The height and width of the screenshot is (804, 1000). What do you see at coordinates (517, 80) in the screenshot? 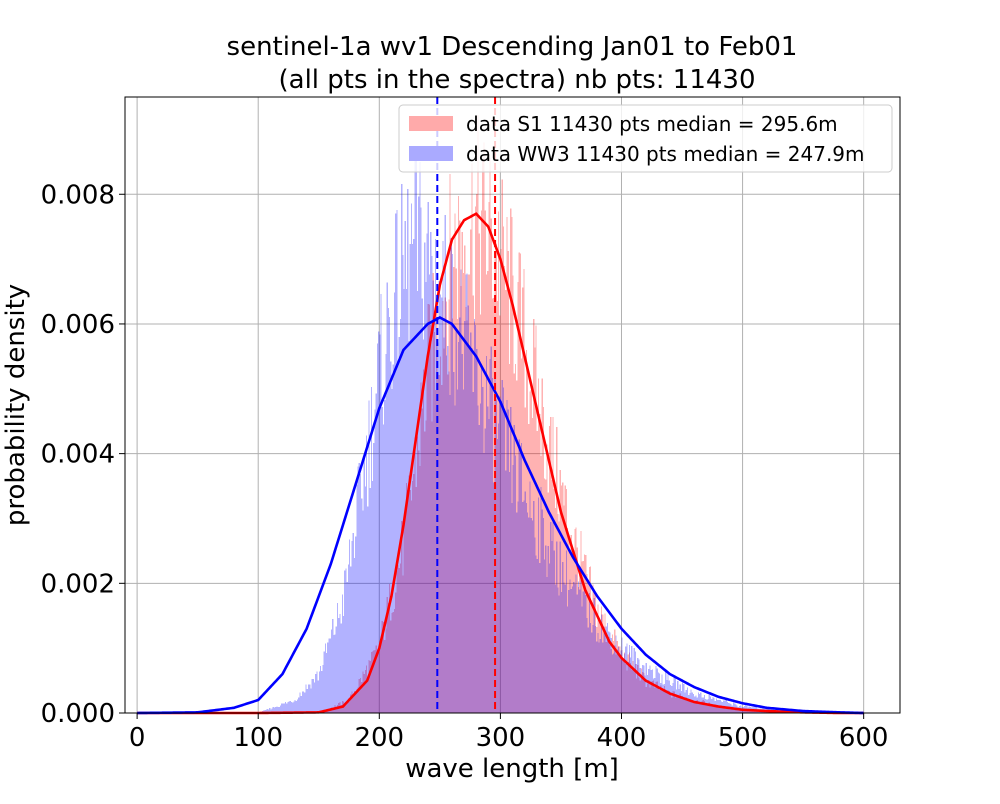
I see `chart-title-line2: (all pts in the spectra) nb pts: 11430` at bounding box center [517, 80].